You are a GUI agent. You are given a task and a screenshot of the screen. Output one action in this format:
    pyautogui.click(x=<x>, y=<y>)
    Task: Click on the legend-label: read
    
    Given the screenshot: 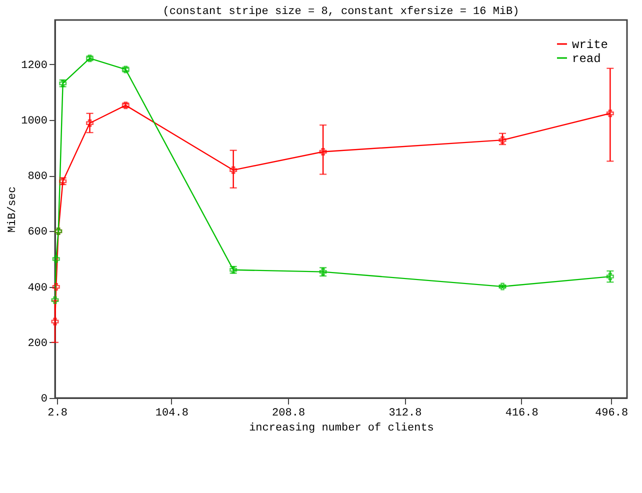 What is the action you would take?
    pyautogui.click(x=586, y=59)
    